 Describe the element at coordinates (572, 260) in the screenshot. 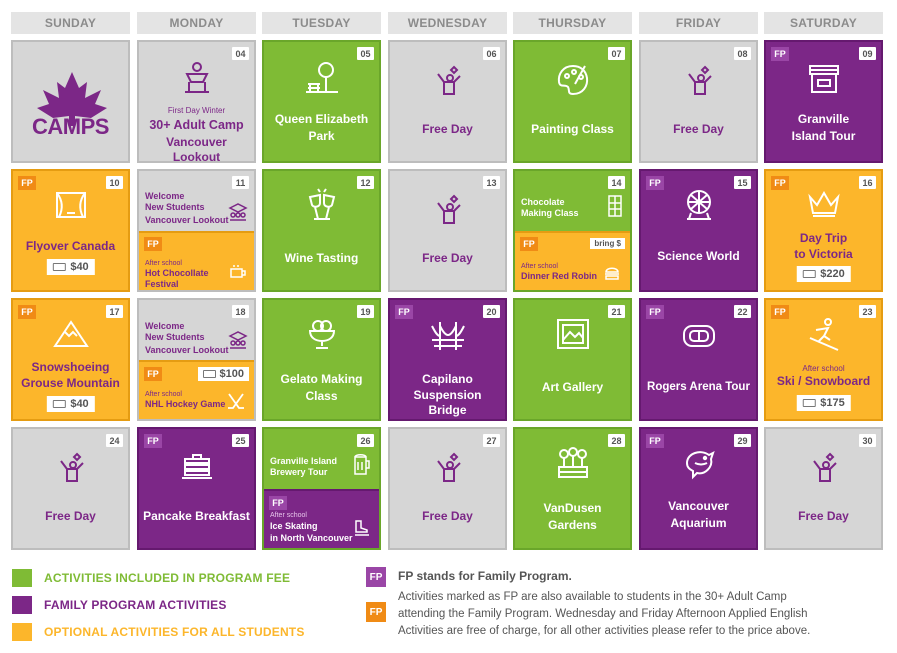

I see `after-school-block: FP bring $ After school Dinner Red Robin` at that location.